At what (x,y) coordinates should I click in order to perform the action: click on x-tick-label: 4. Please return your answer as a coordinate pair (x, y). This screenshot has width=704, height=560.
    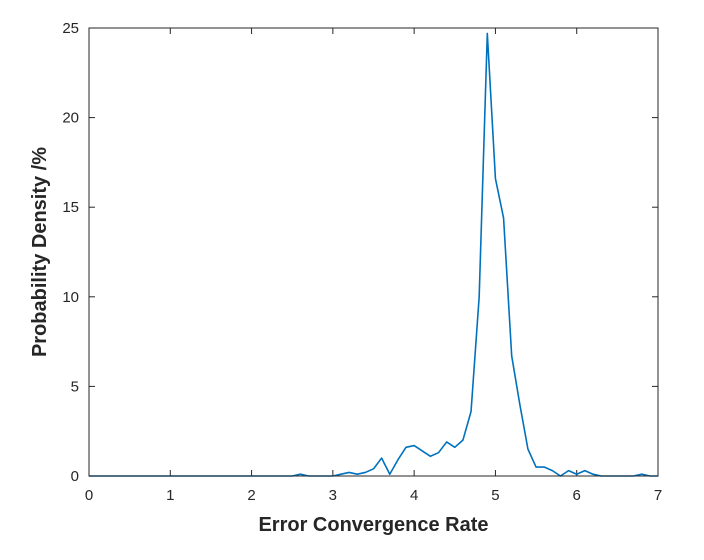
    Looking at the image, I should click on (414, 495).